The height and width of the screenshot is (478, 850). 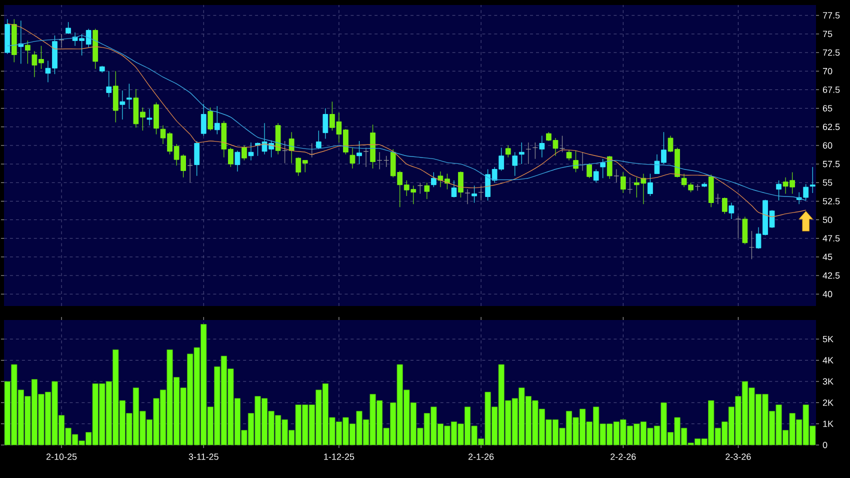 I want to click on y-tick-label: 60, so click(x=827, y=145).